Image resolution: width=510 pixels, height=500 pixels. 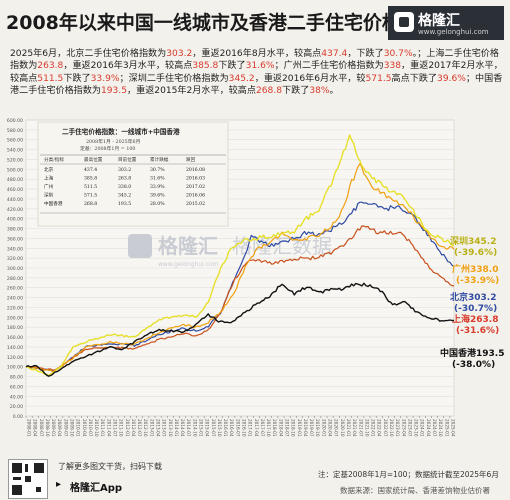 I want to click on brand-name: 格隆汇, so click(x=439, y=21).